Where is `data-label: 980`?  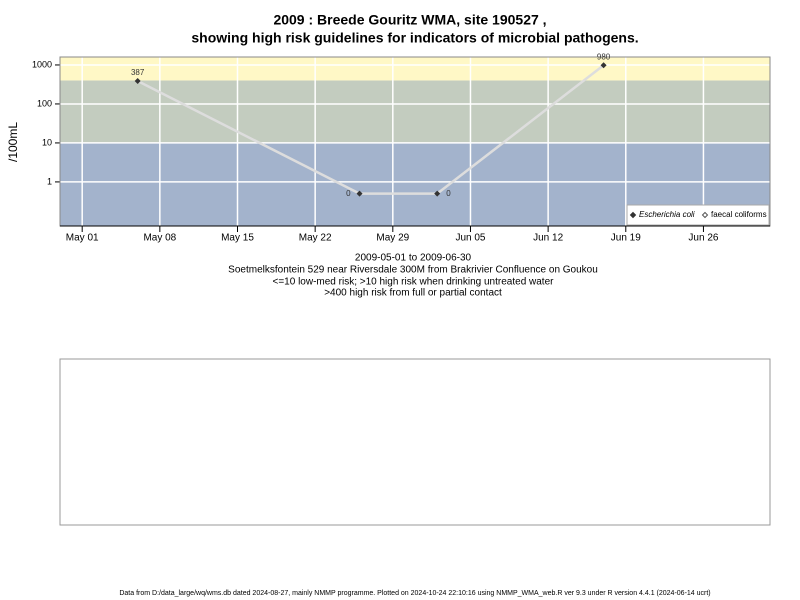
data-label: 980 is located at coordinates (604, 56).